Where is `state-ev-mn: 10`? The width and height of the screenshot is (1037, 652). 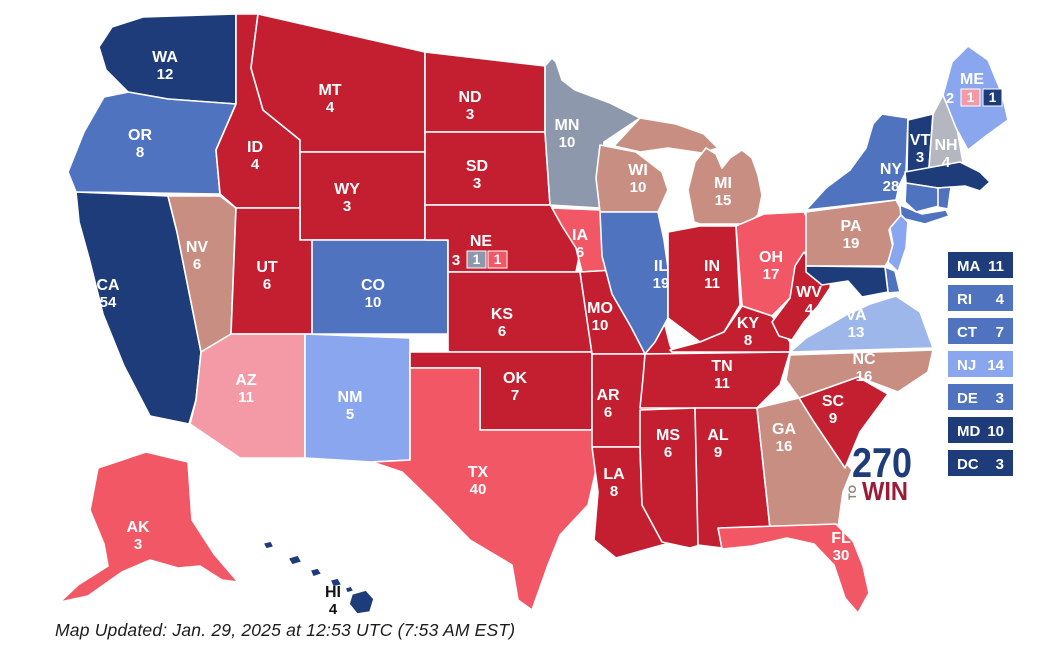 state-ev-mn: 10 is located at coordinates (567, 142).